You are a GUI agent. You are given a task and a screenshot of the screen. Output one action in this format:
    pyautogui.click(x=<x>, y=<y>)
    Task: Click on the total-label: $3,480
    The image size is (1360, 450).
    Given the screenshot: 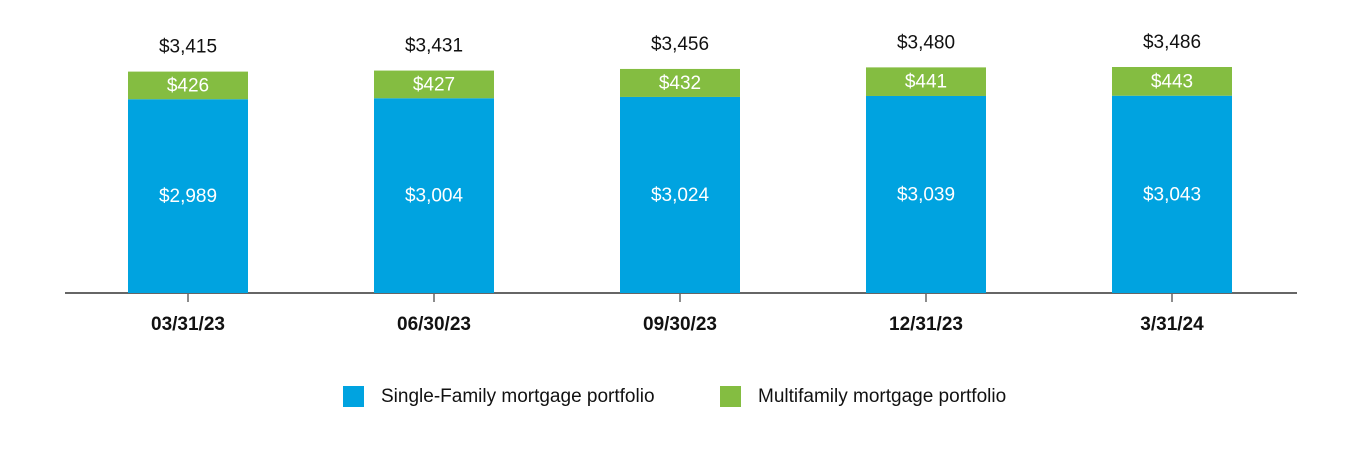 What is the action you would take?
    pyautogui.click(x=926, y=42)
    